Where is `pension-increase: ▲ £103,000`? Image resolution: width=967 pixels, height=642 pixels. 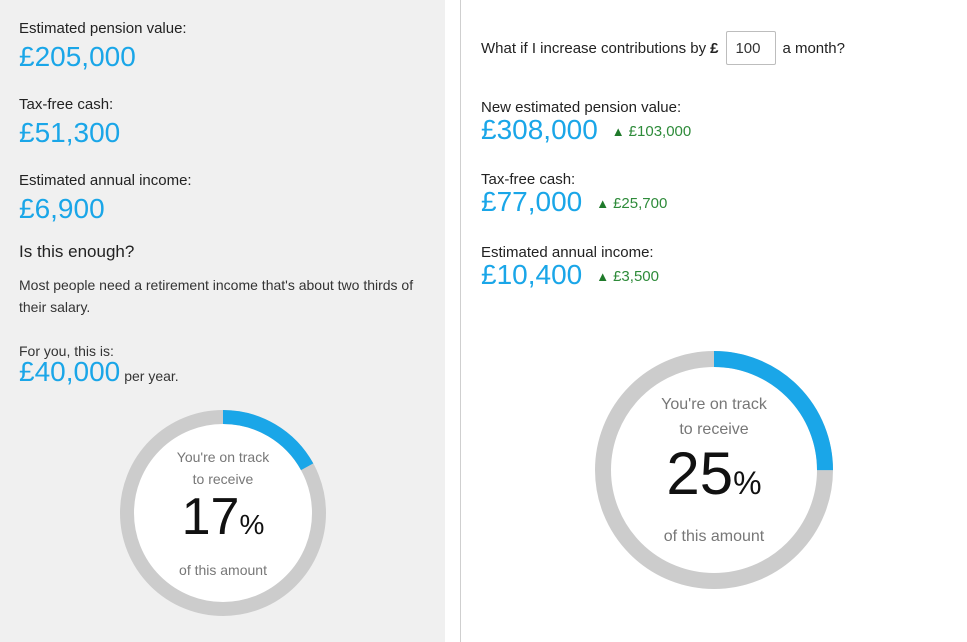 pension-increase: ▲ £103,000 is located at coordinates (651, 131).